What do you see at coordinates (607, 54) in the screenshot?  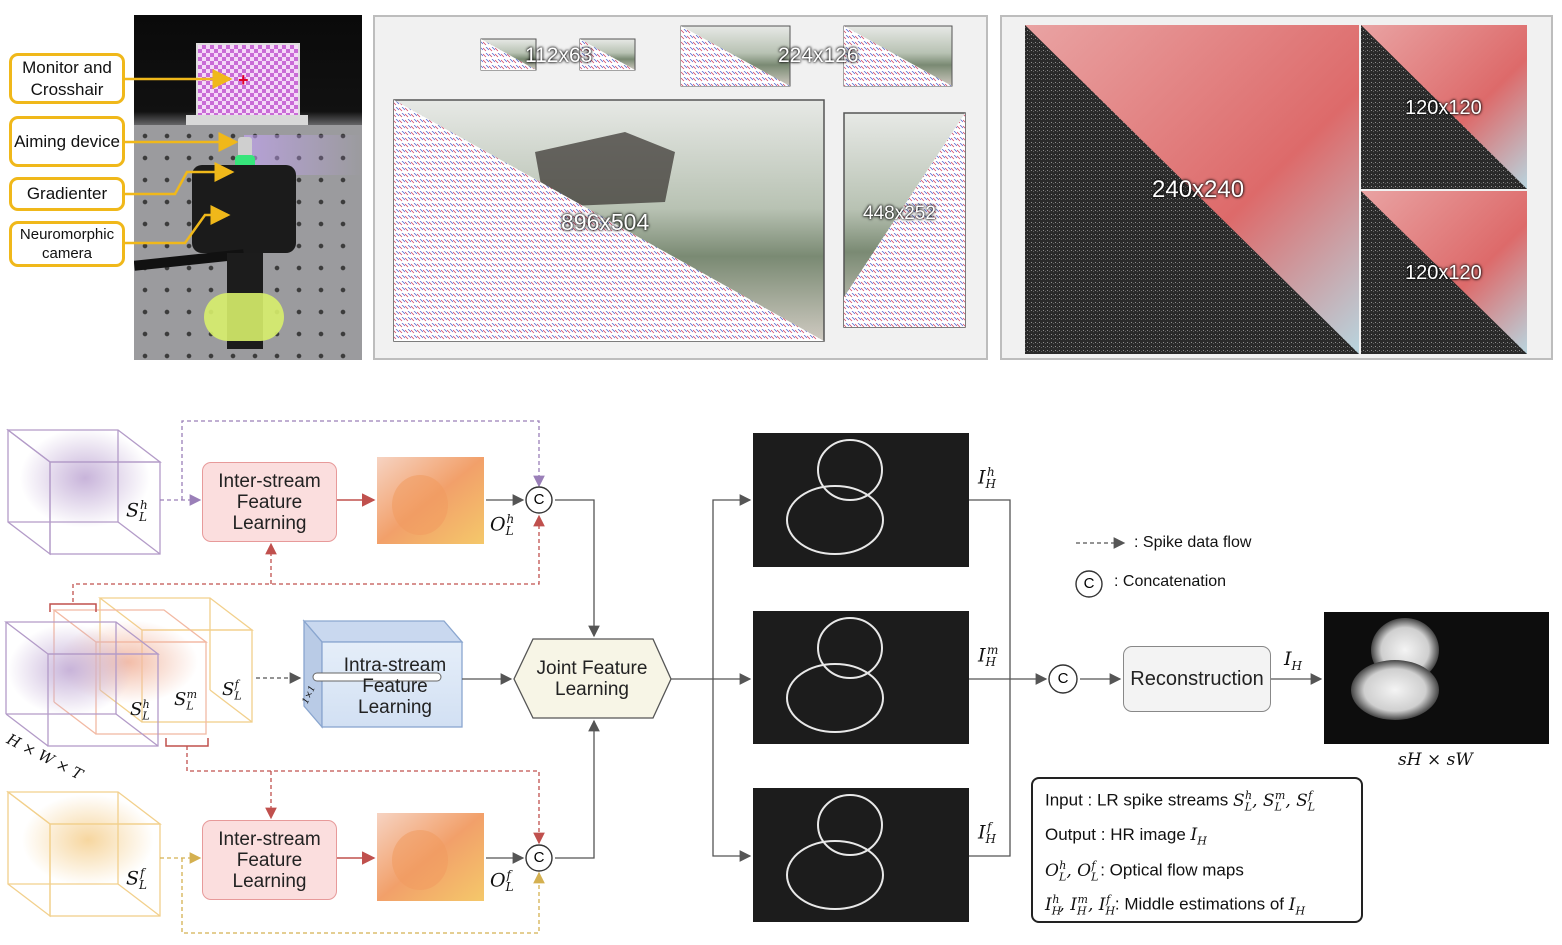 I see `thumb-112x63-b-events` at bounding box center [607, 54].